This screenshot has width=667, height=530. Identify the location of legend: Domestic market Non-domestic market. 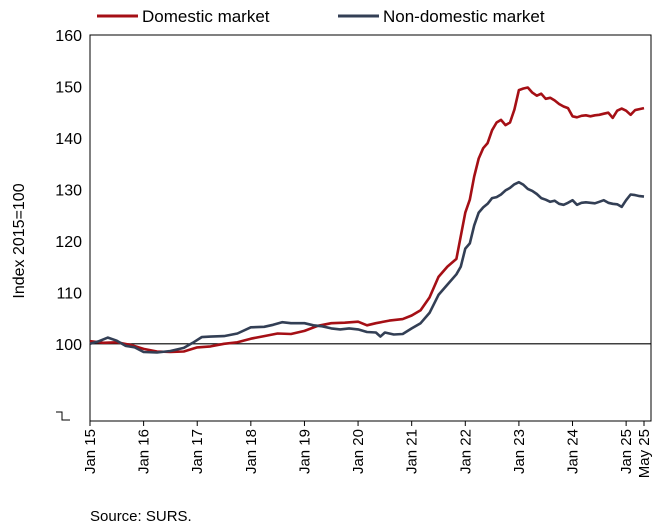
(321, 16).